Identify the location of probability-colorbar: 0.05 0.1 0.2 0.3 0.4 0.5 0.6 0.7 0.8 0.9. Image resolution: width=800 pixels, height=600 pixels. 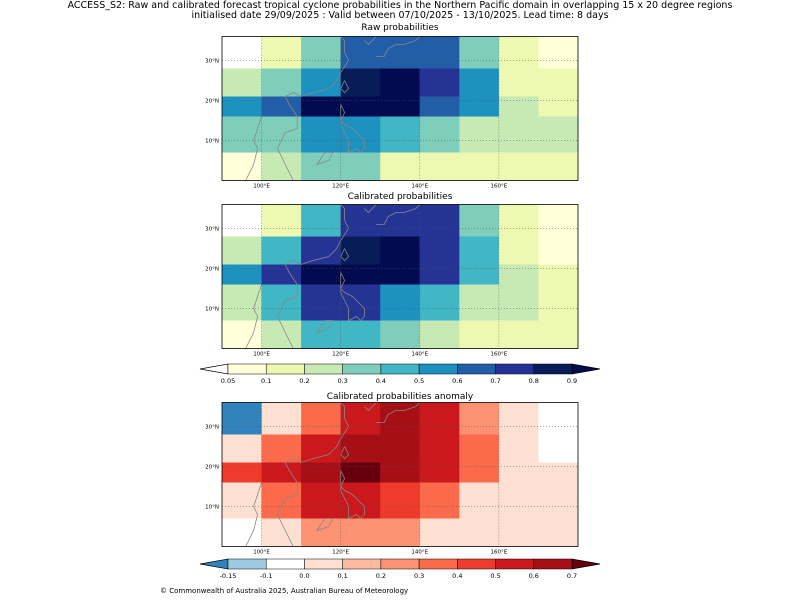
(400, 374).